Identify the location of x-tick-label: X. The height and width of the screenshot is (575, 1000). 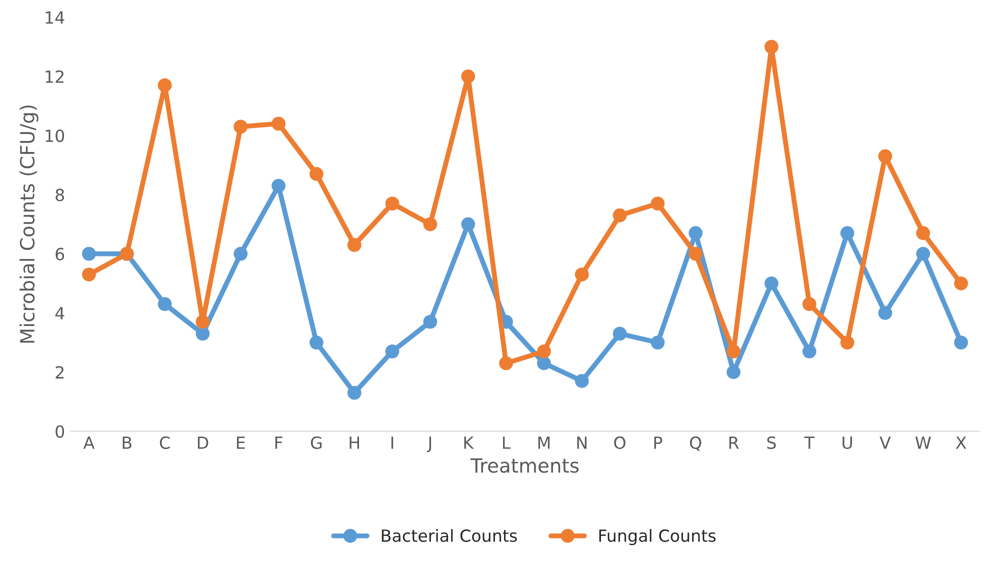
(961, 442).